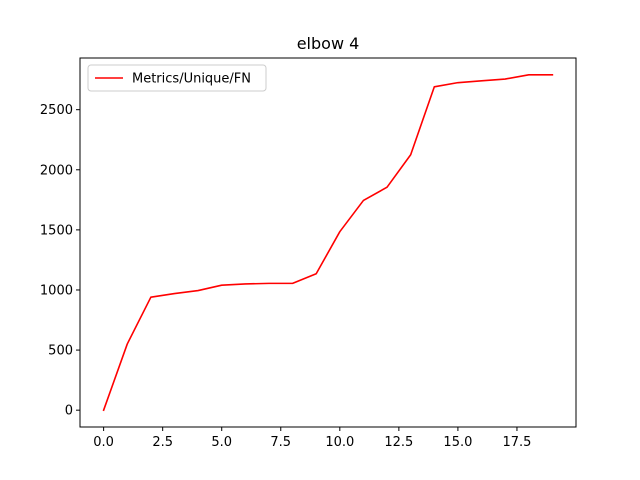  What do you see at coordinates (60, 351) in the screenshot?
I see `y-tick-label: 500` at bounding box center [60, 351].